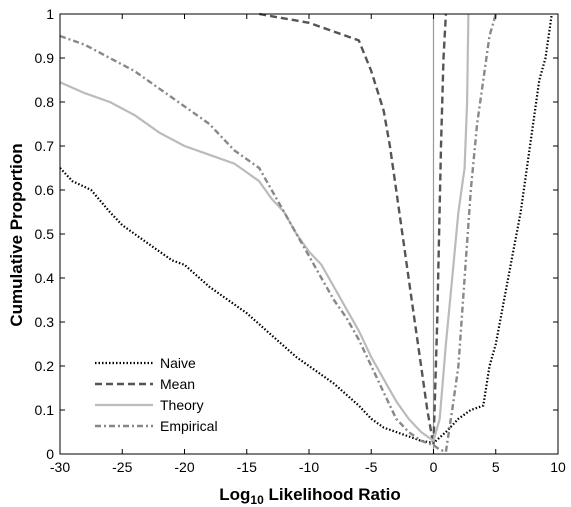 This screenshot has width=571, height=507. I want to click on legend-label-naive: Naive, so click(178, 363).